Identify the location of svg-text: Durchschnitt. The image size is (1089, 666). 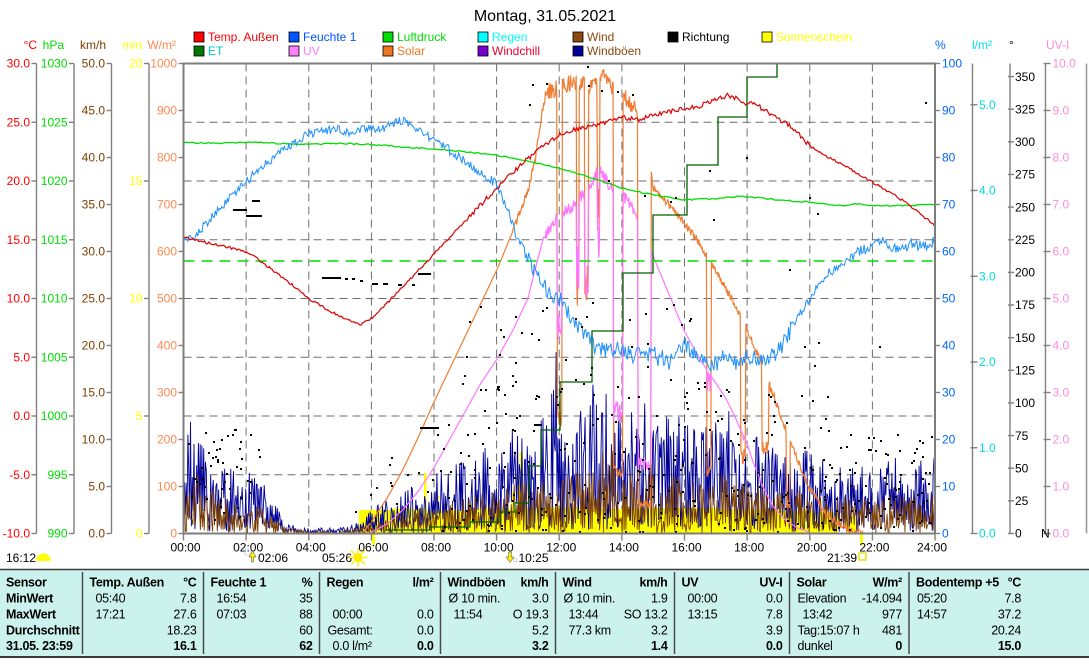
(43, 630).